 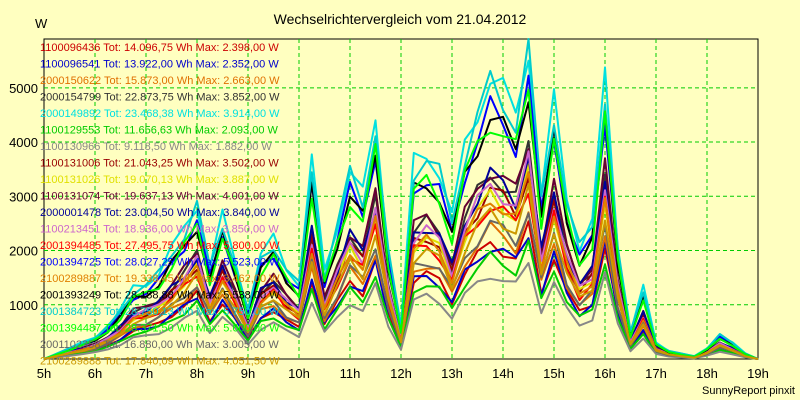 I want to click on x-tick-label: 14h, so click(x=503, y=373).